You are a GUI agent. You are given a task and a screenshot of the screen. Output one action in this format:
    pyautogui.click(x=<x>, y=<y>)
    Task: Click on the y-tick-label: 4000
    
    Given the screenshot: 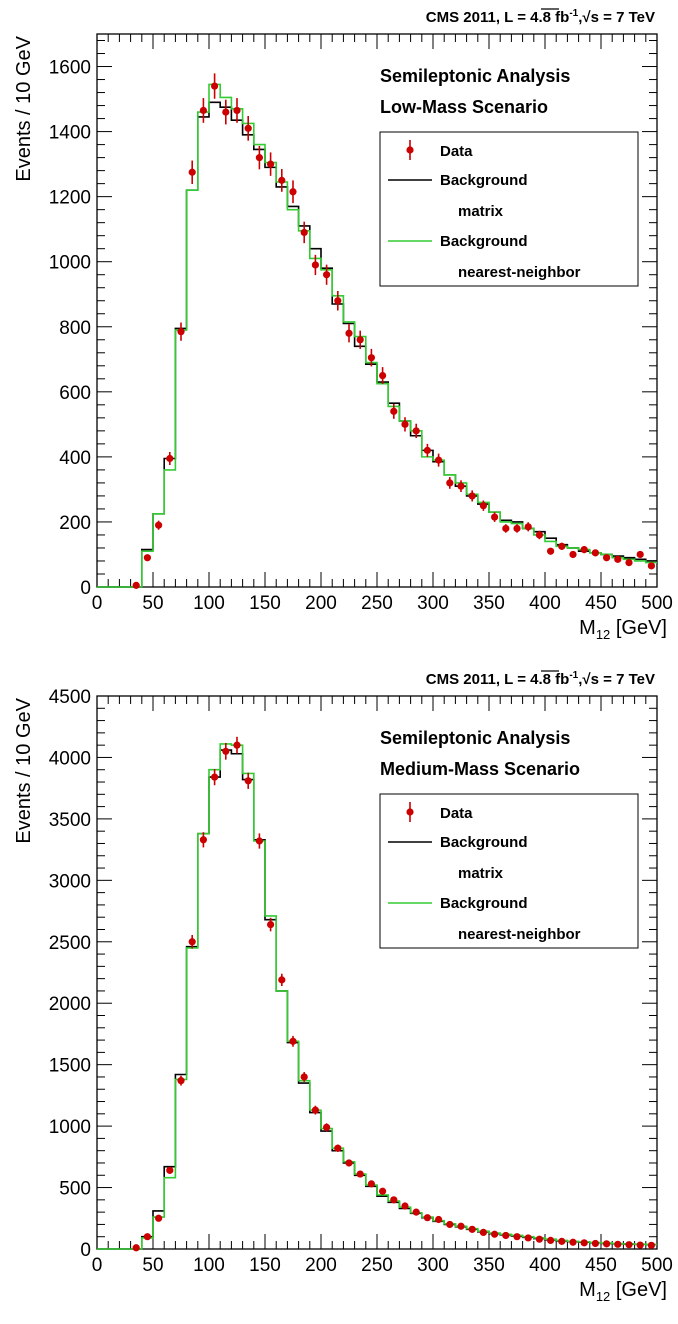 What is the action you would take?
    pyautogui.click(x=70, y=758)
    